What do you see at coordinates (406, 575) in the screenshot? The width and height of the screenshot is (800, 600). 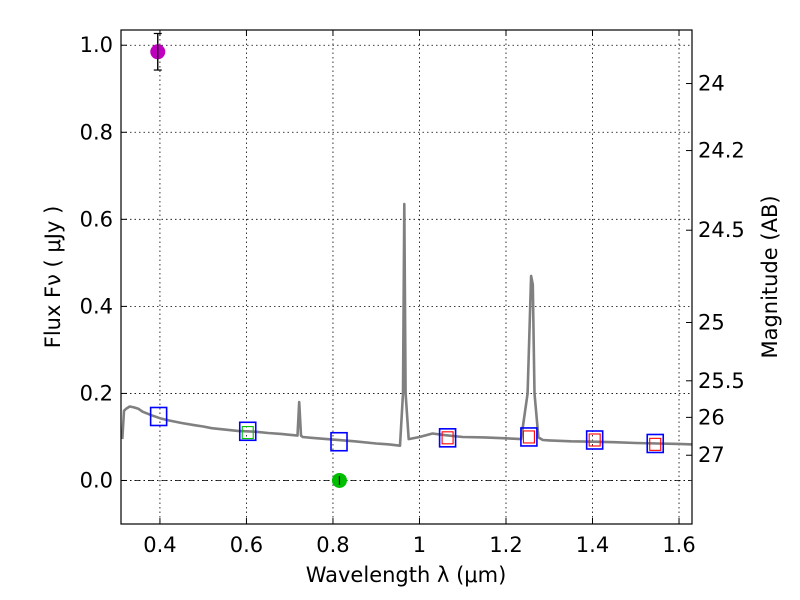 I see `x-axis-label: Wavelength λ (μm)` at bounding box center [406, 575].